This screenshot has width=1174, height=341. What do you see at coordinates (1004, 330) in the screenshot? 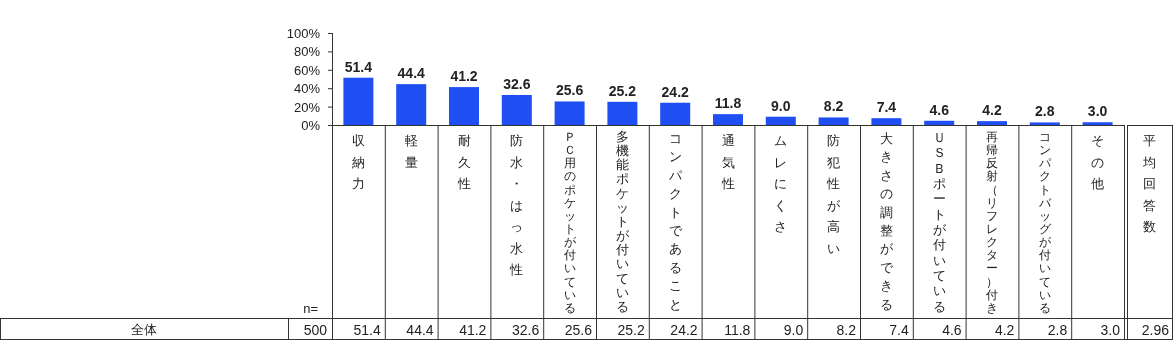
I see `data-label: 4.2` at bounding box center [1004, 330].